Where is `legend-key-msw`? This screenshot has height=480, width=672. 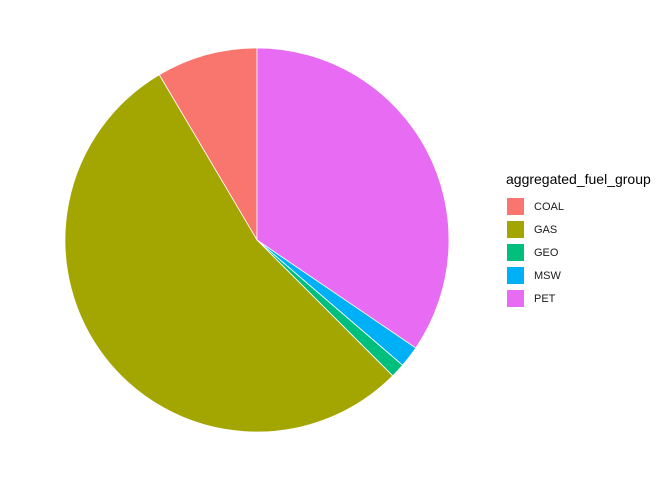
legend-key-msw is located at coordinates (515, 275).